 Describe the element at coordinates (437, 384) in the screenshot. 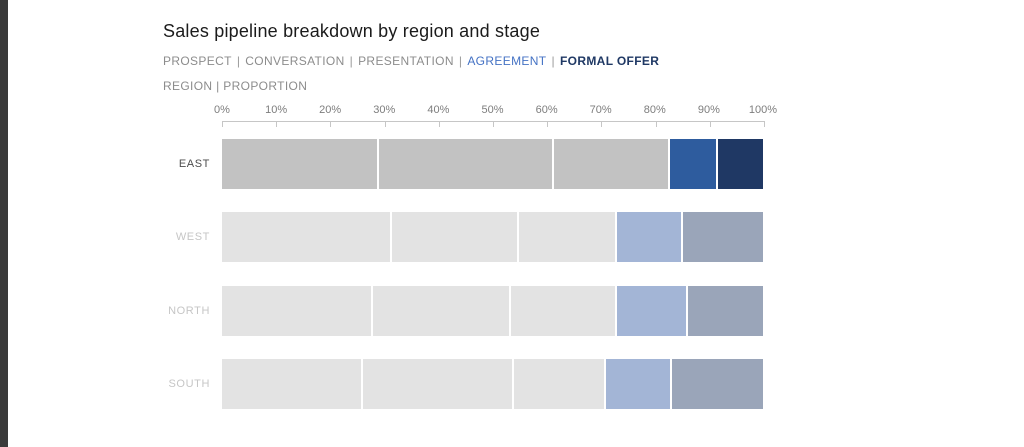

I see `segment-south-conversation` at that location.